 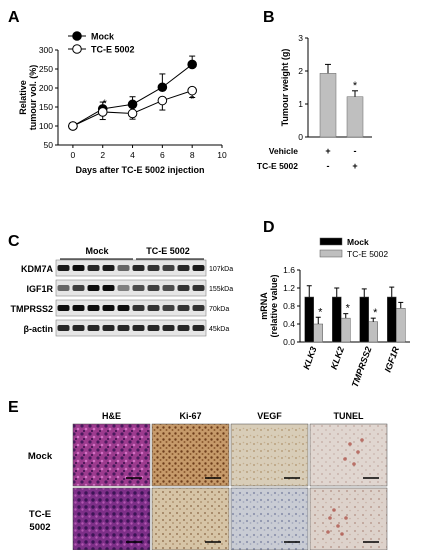 I want to click on histo-row-label: TC-E, so click(x=40, y=514).